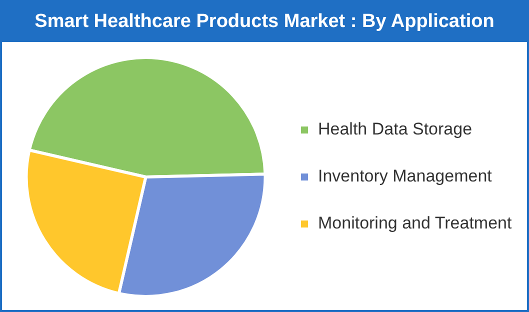 This screenshot has height=312, width=529. Describe the element at coordinates (264, 22) in the screenshot. I see `chart-title: Smart Healthcare Products Market : By Application` at that location.